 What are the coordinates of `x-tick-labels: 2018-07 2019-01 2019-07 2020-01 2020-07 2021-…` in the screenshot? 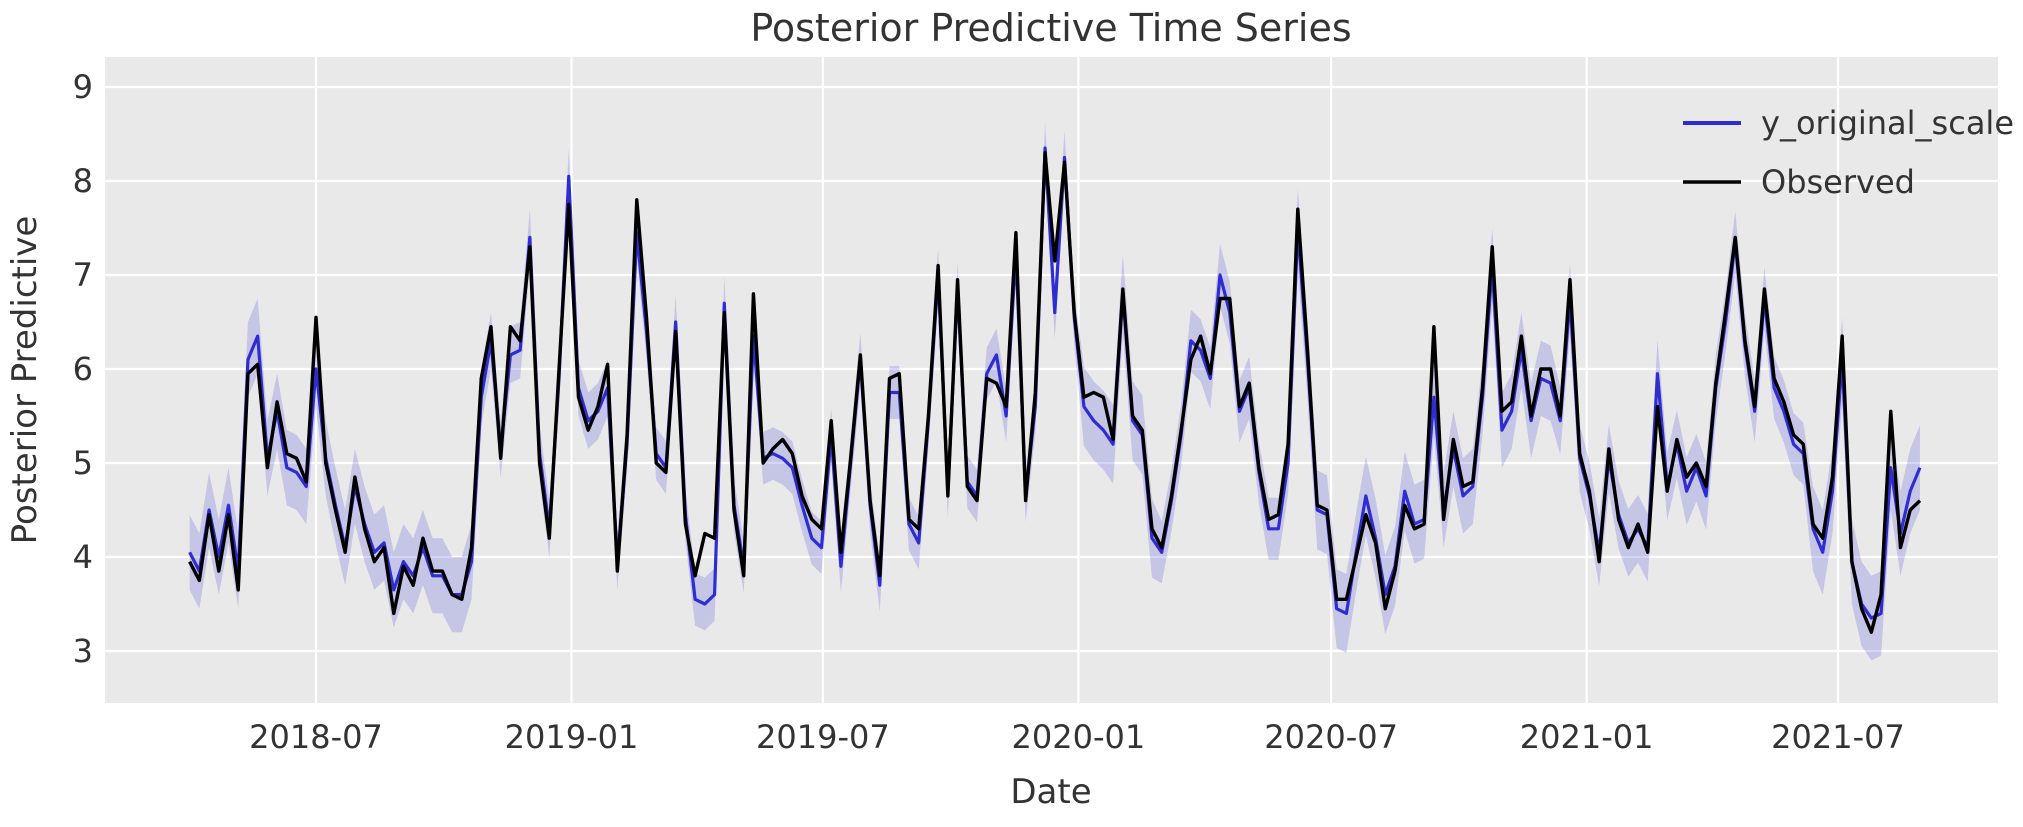 It's located at (1077, 737).